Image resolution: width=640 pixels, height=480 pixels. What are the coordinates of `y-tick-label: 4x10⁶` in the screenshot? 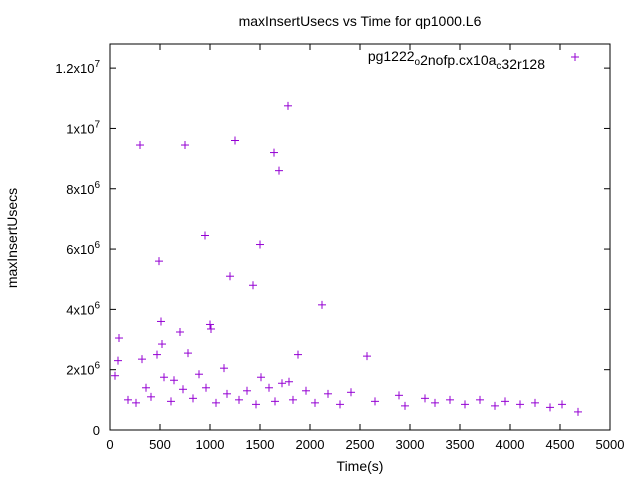 It's located at (83, 308).